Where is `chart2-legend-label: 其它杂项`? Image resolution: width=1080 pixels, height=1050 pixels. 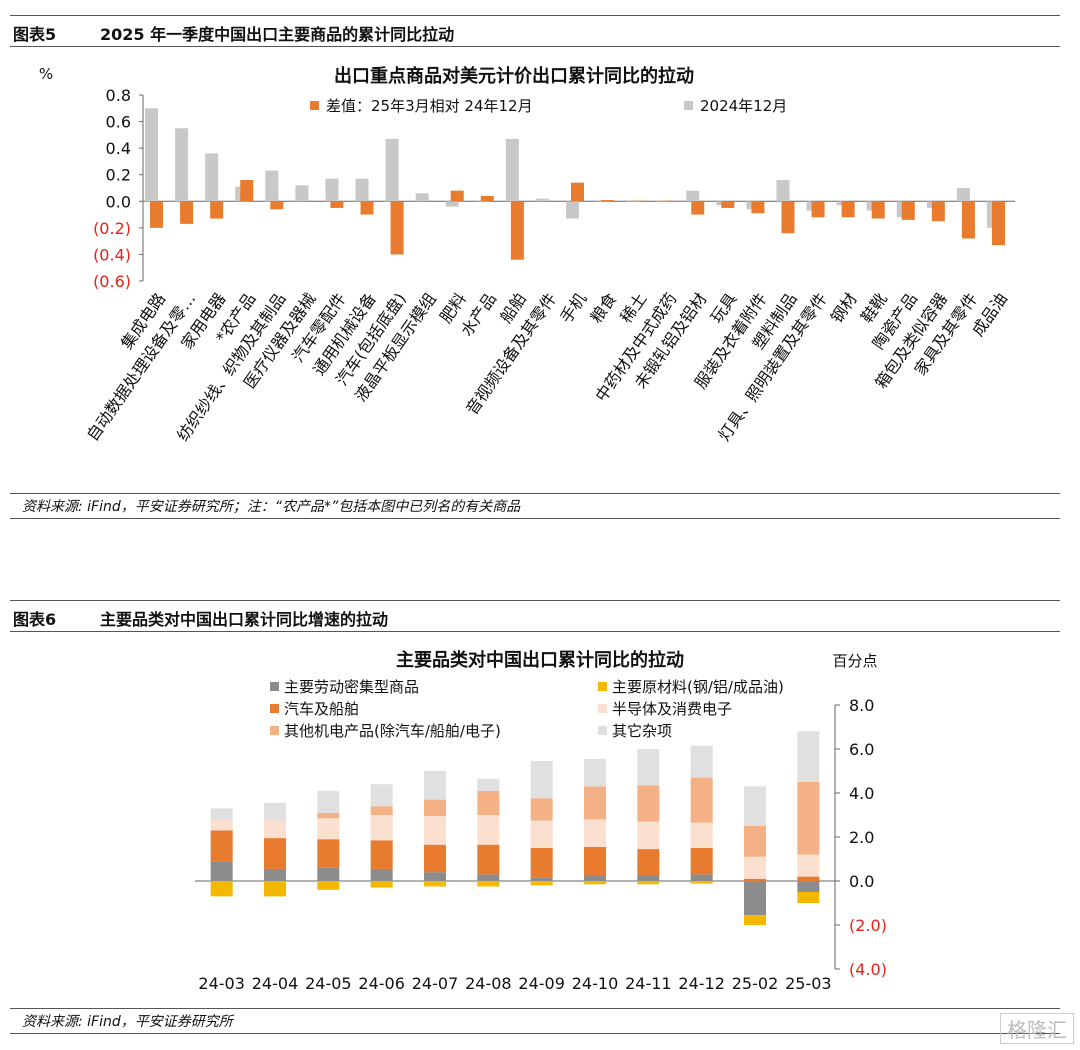 chart2-legend-label: 其它杂项 is located at coordinates (642, 731).